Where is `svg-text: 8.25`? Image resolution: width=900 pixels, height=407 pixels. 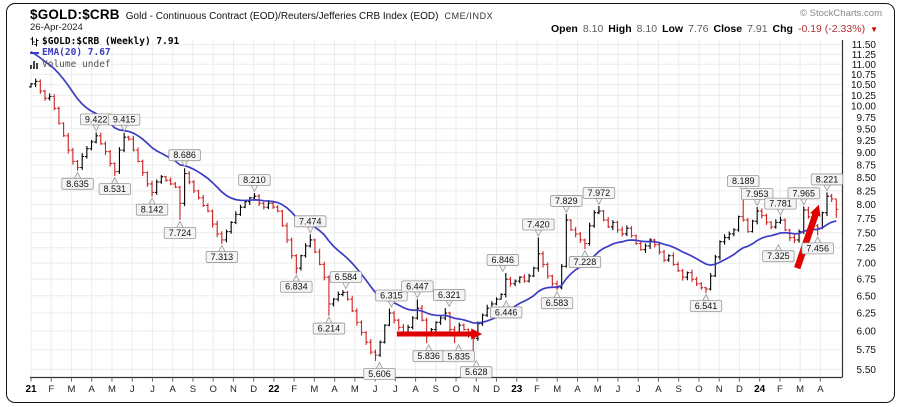
svg-text: 8.25 is located at coordinates (867, 191).